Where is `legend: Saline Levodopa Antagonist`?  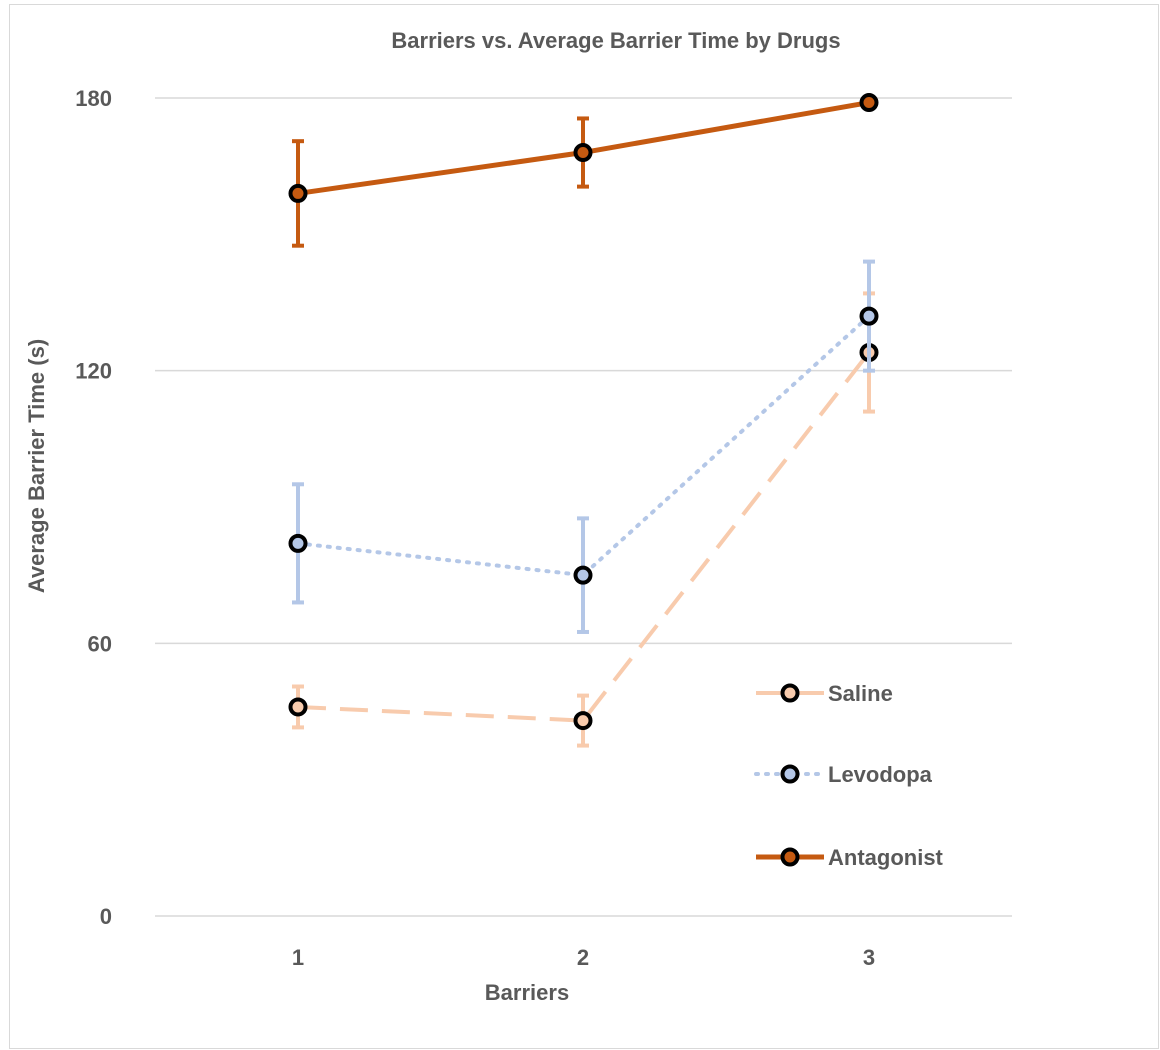
legend: Saline Levodopa Antagonist is located at coordinates (849, 775).